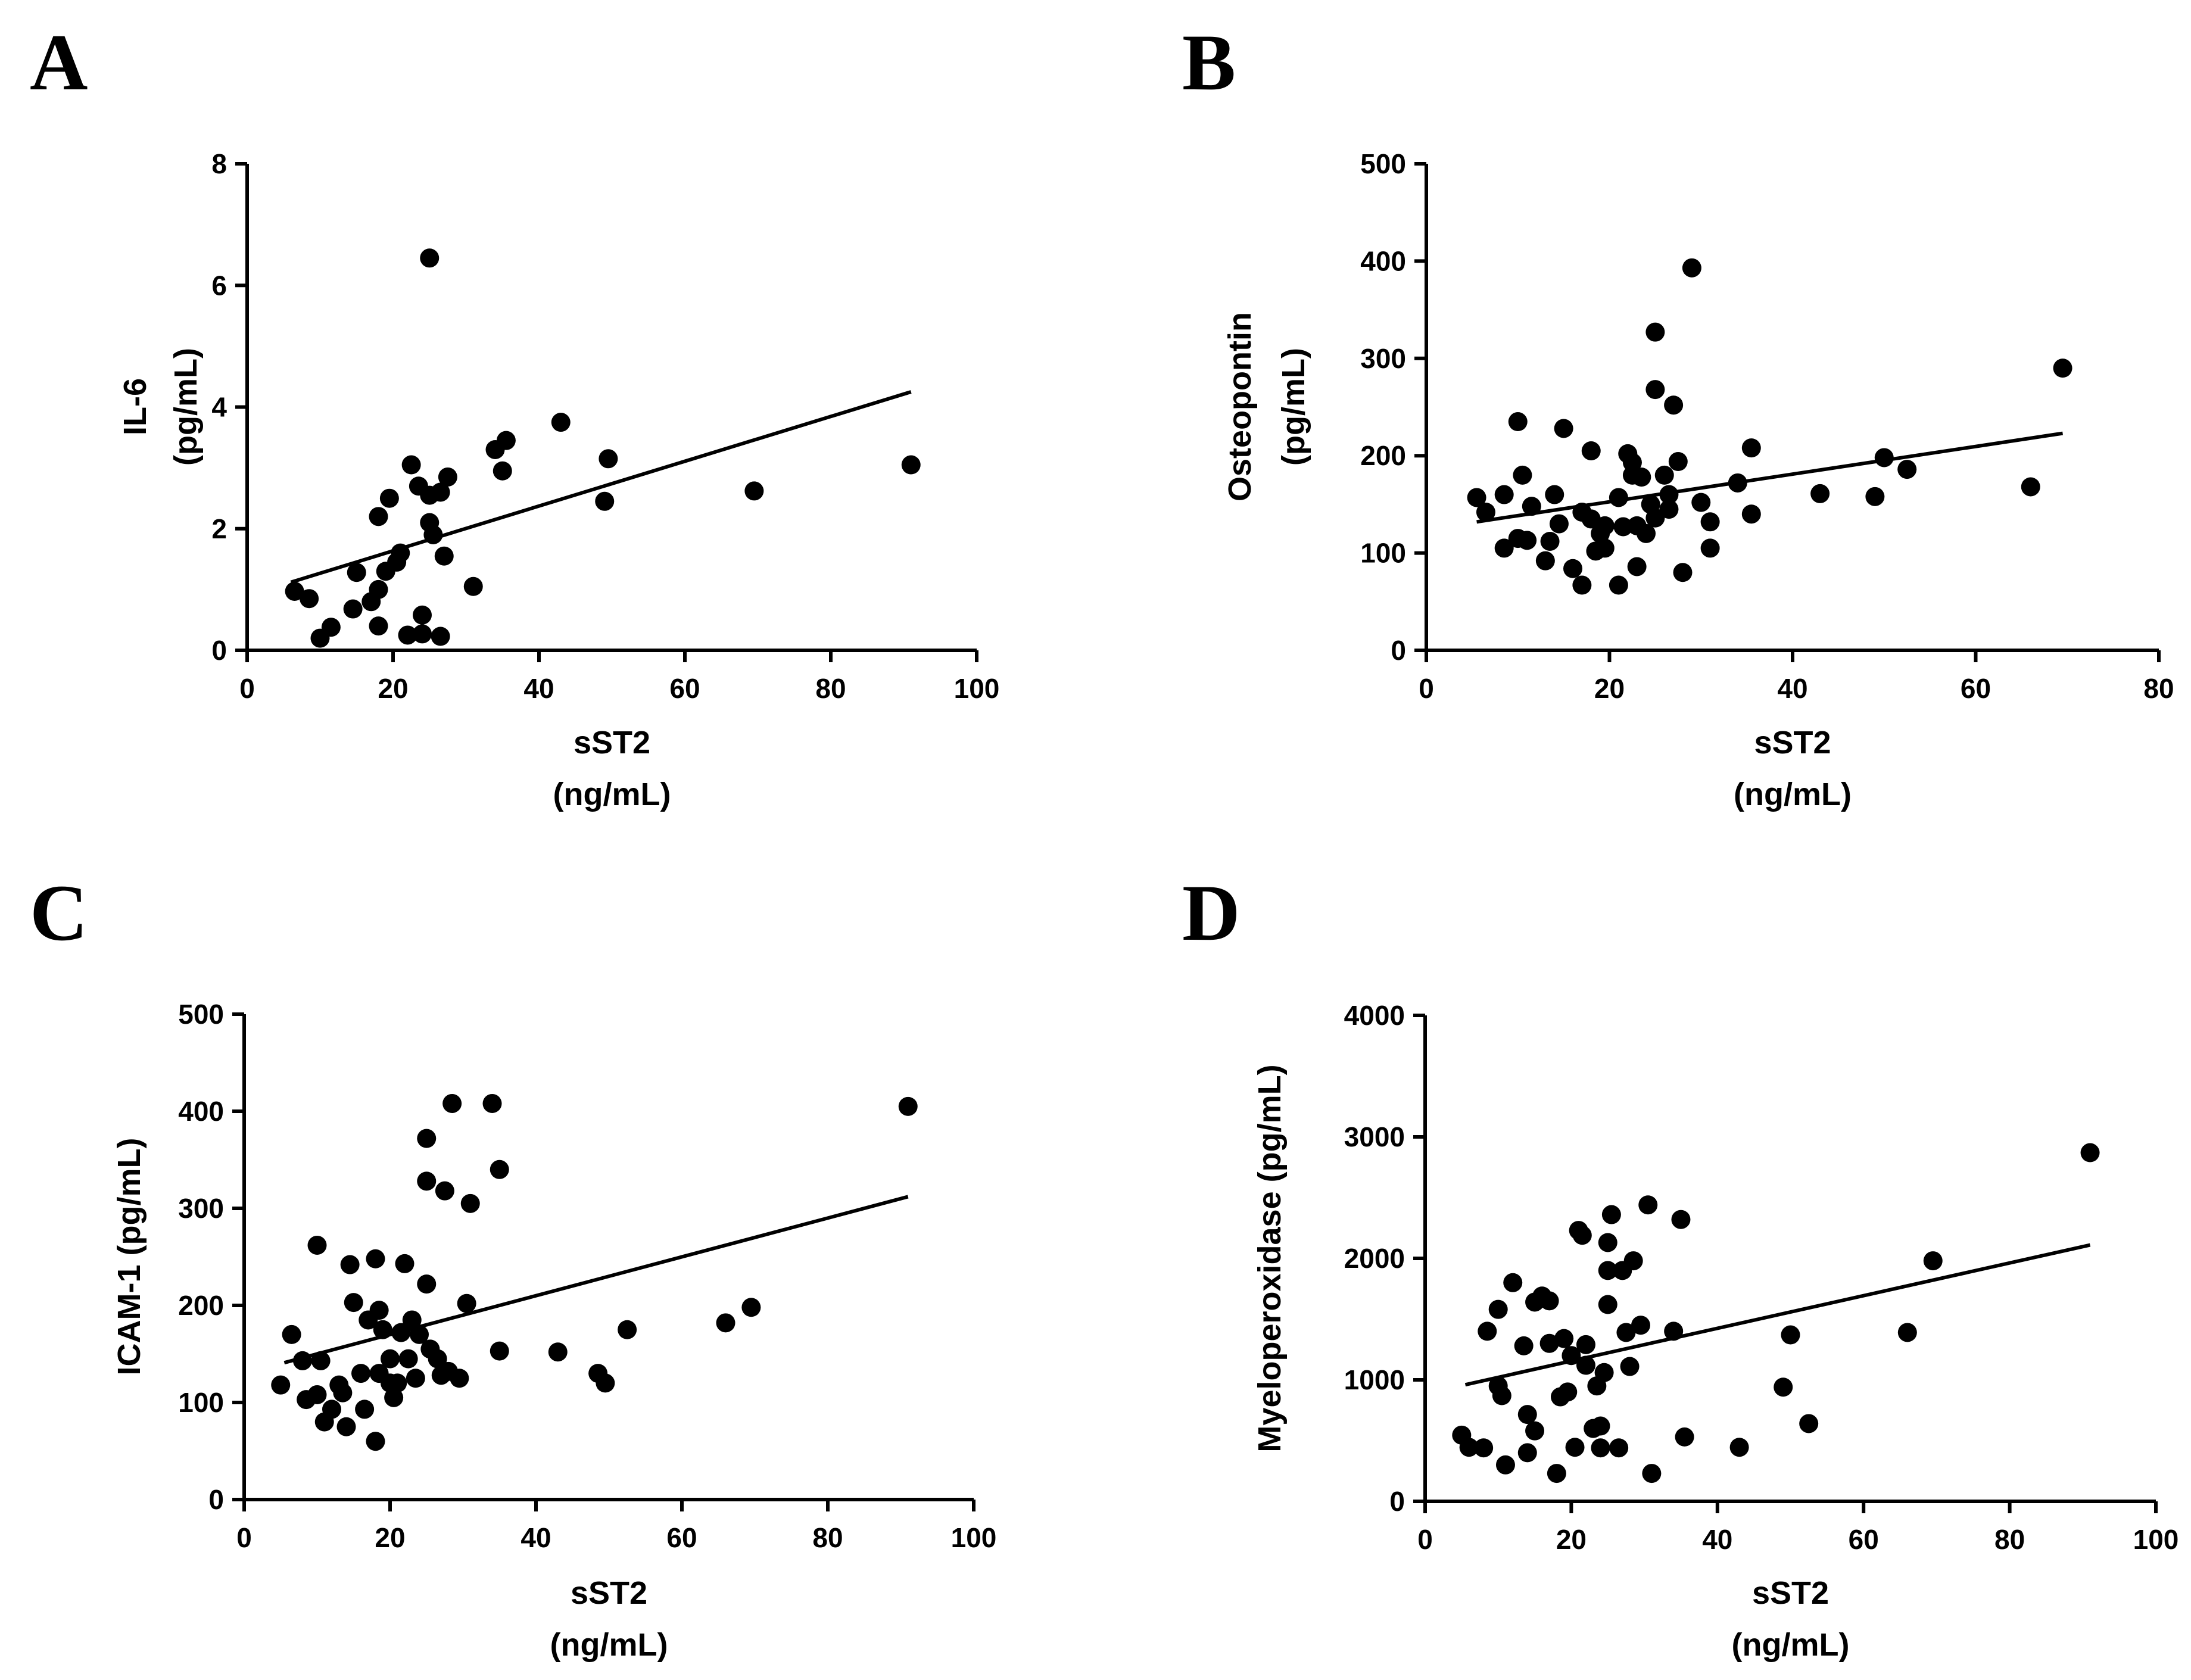 The image size is (2191, 1680). Describe the element at coordinates (1209, 62) in the screenshot. I see `panel-letter-b: B` at that location.